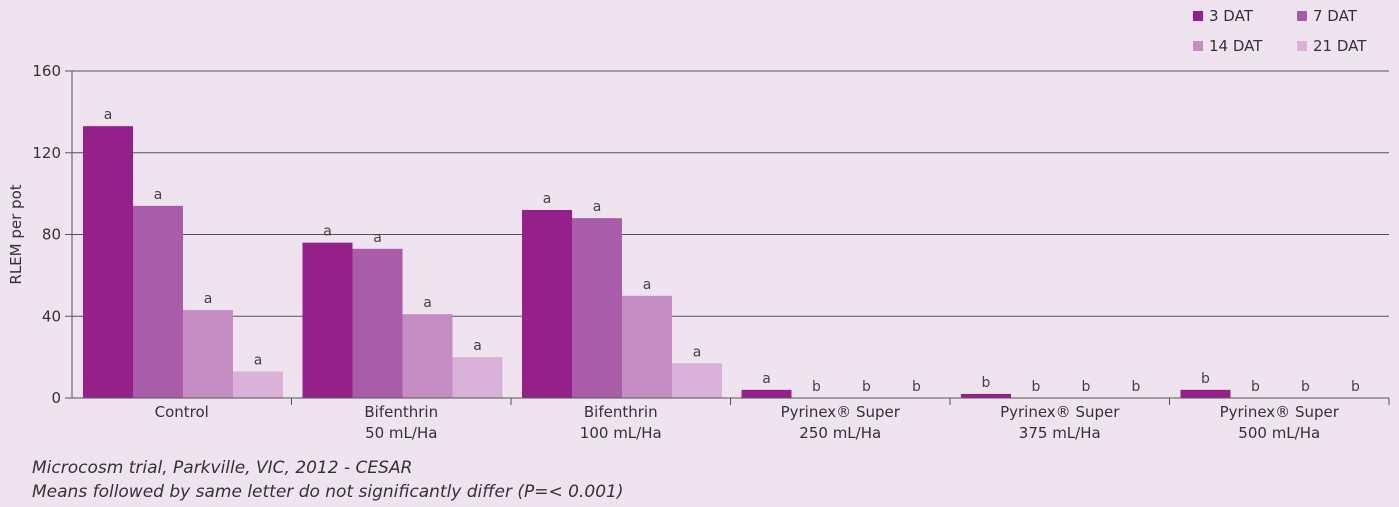 This screenshot has height=507, width=1399. What do you see at coordinates (1279, 433) in the screenshot?
I see `x-tick-label: 500 mL/Ha` at bounding box center [1279, 433].